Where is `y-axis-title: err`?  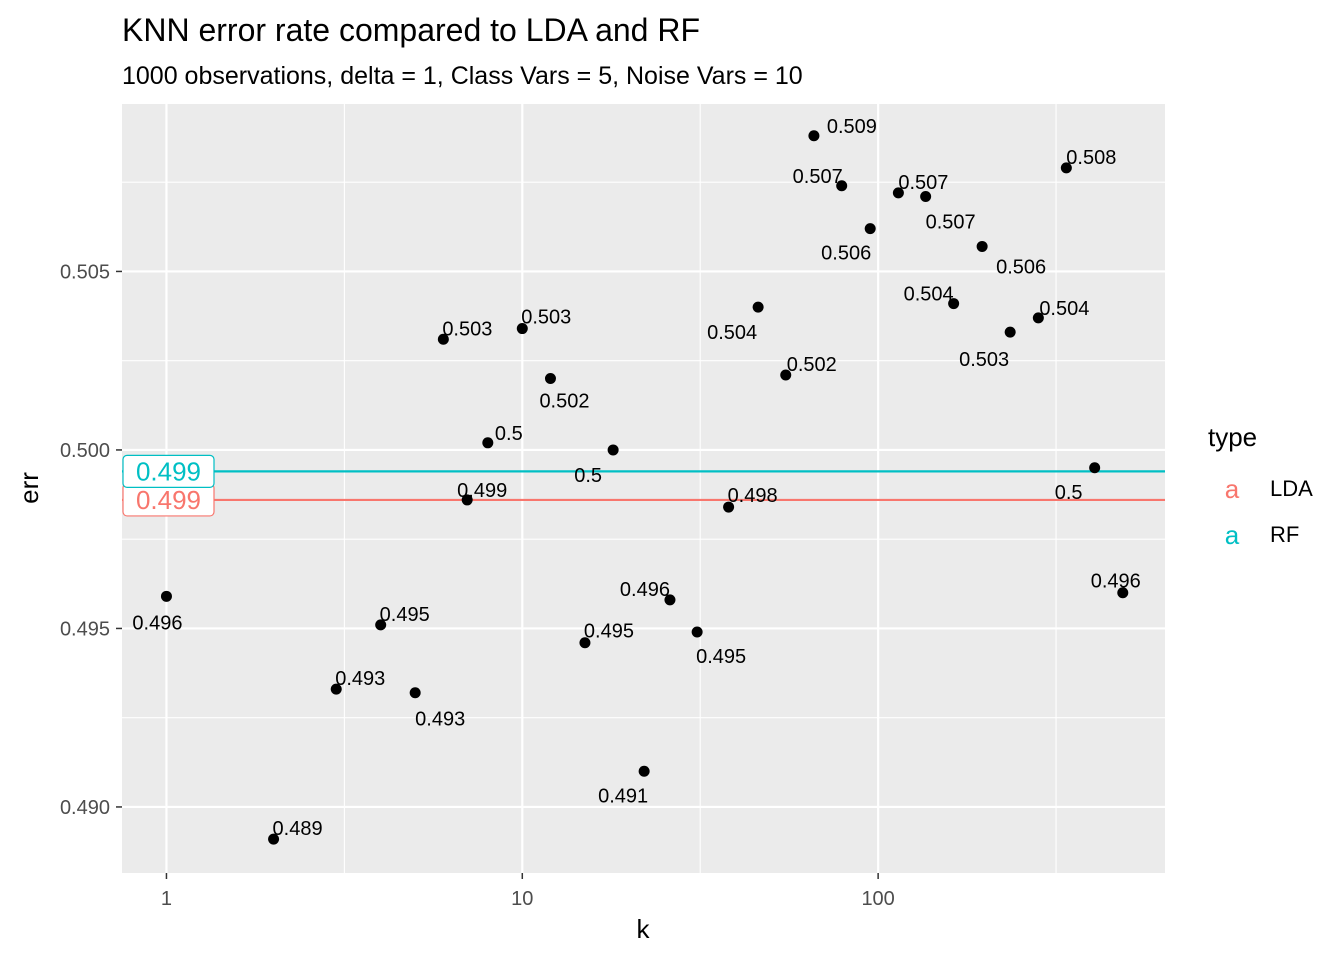
y-axis-title: err is located at coordinates (29, 488).